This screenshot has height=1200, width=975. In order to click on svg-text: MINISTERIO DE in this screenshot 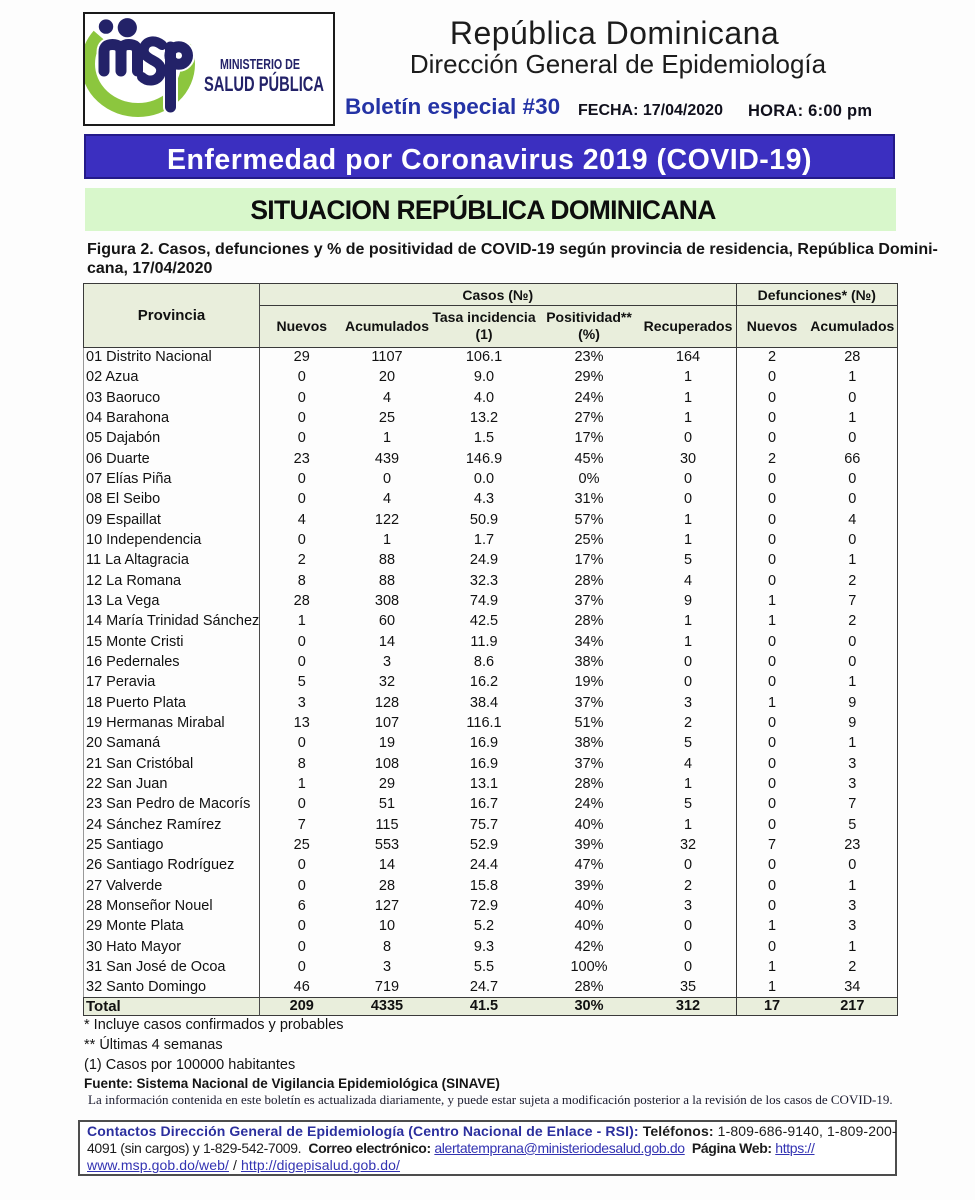, I will do `click(260, 65)`.